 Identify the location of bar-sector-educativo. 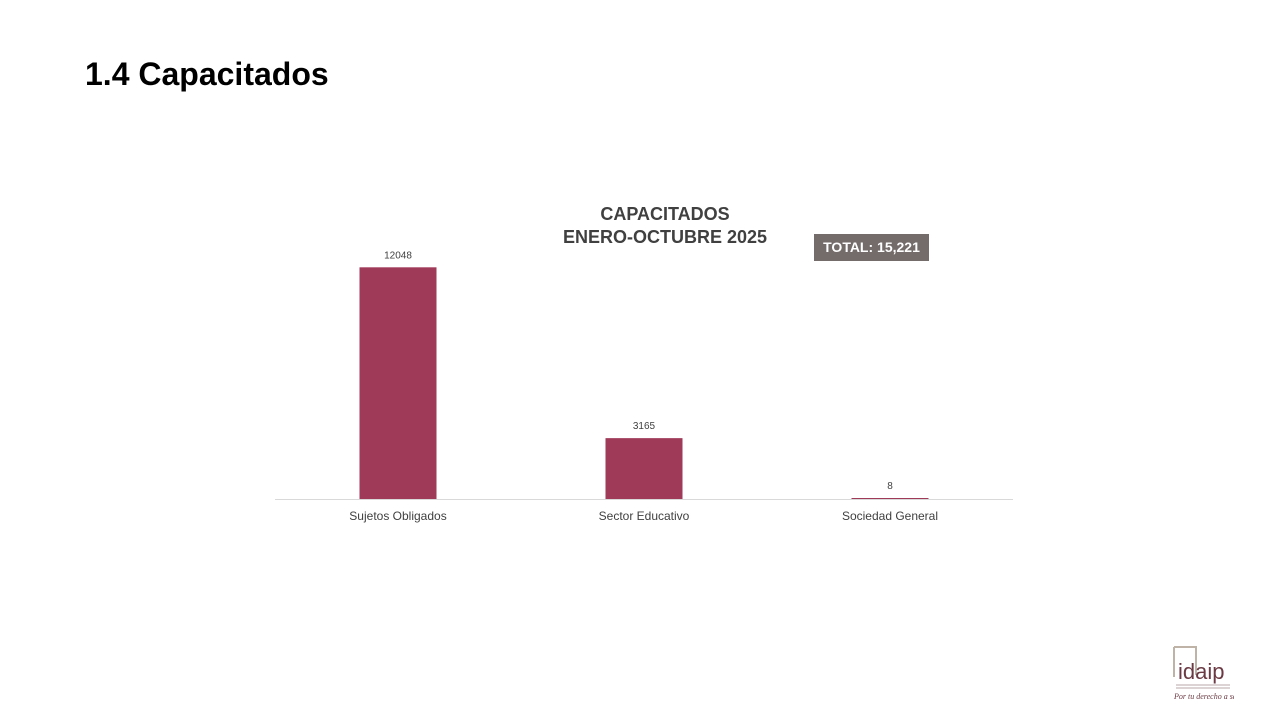
(644, 468).